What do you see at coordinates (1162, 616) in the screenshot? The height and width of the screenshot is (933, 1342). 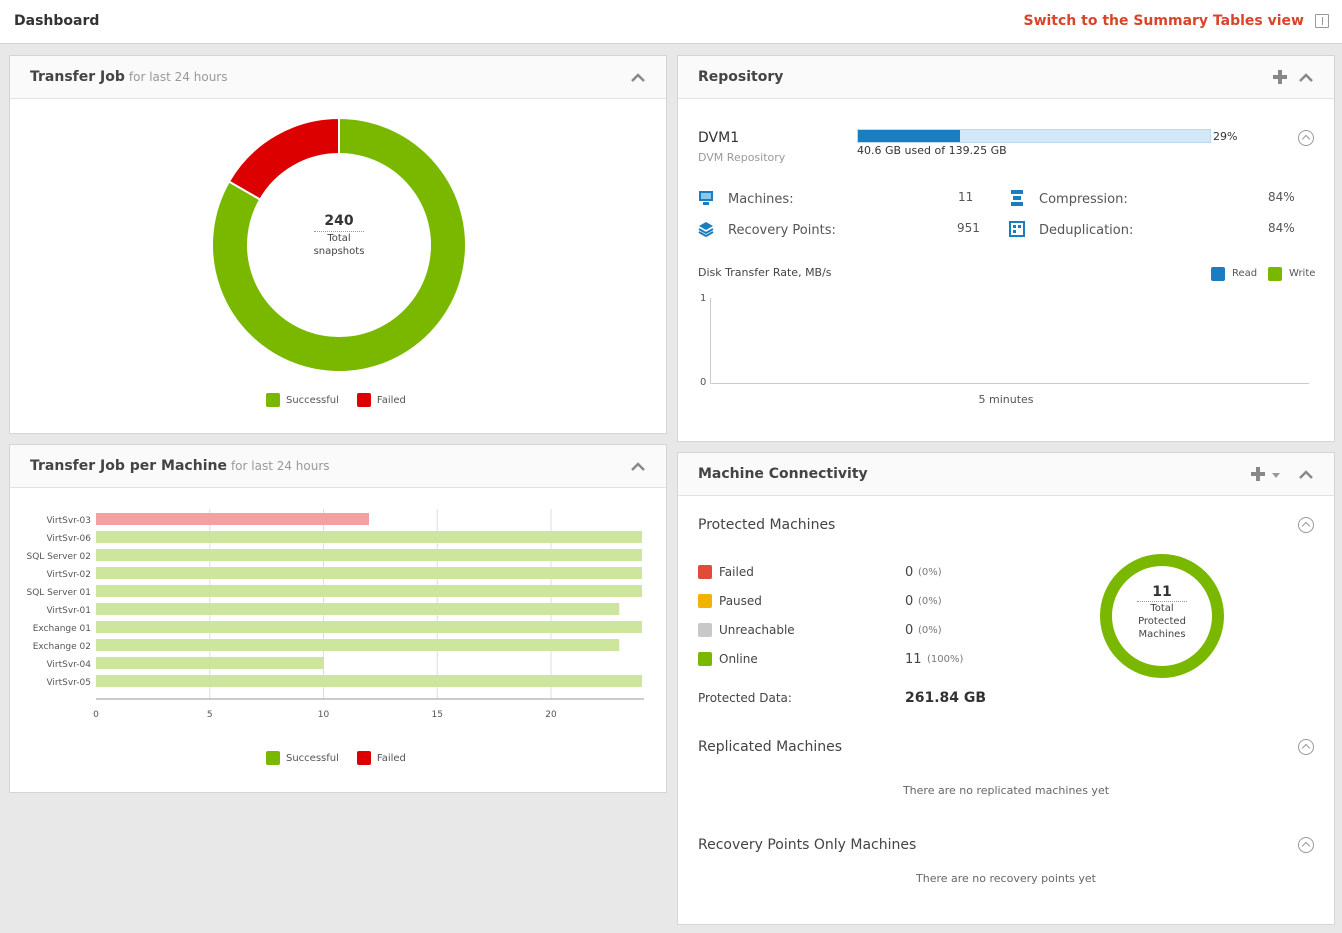 I see `protected-machines-donut` at bounding box center [1162, 616].